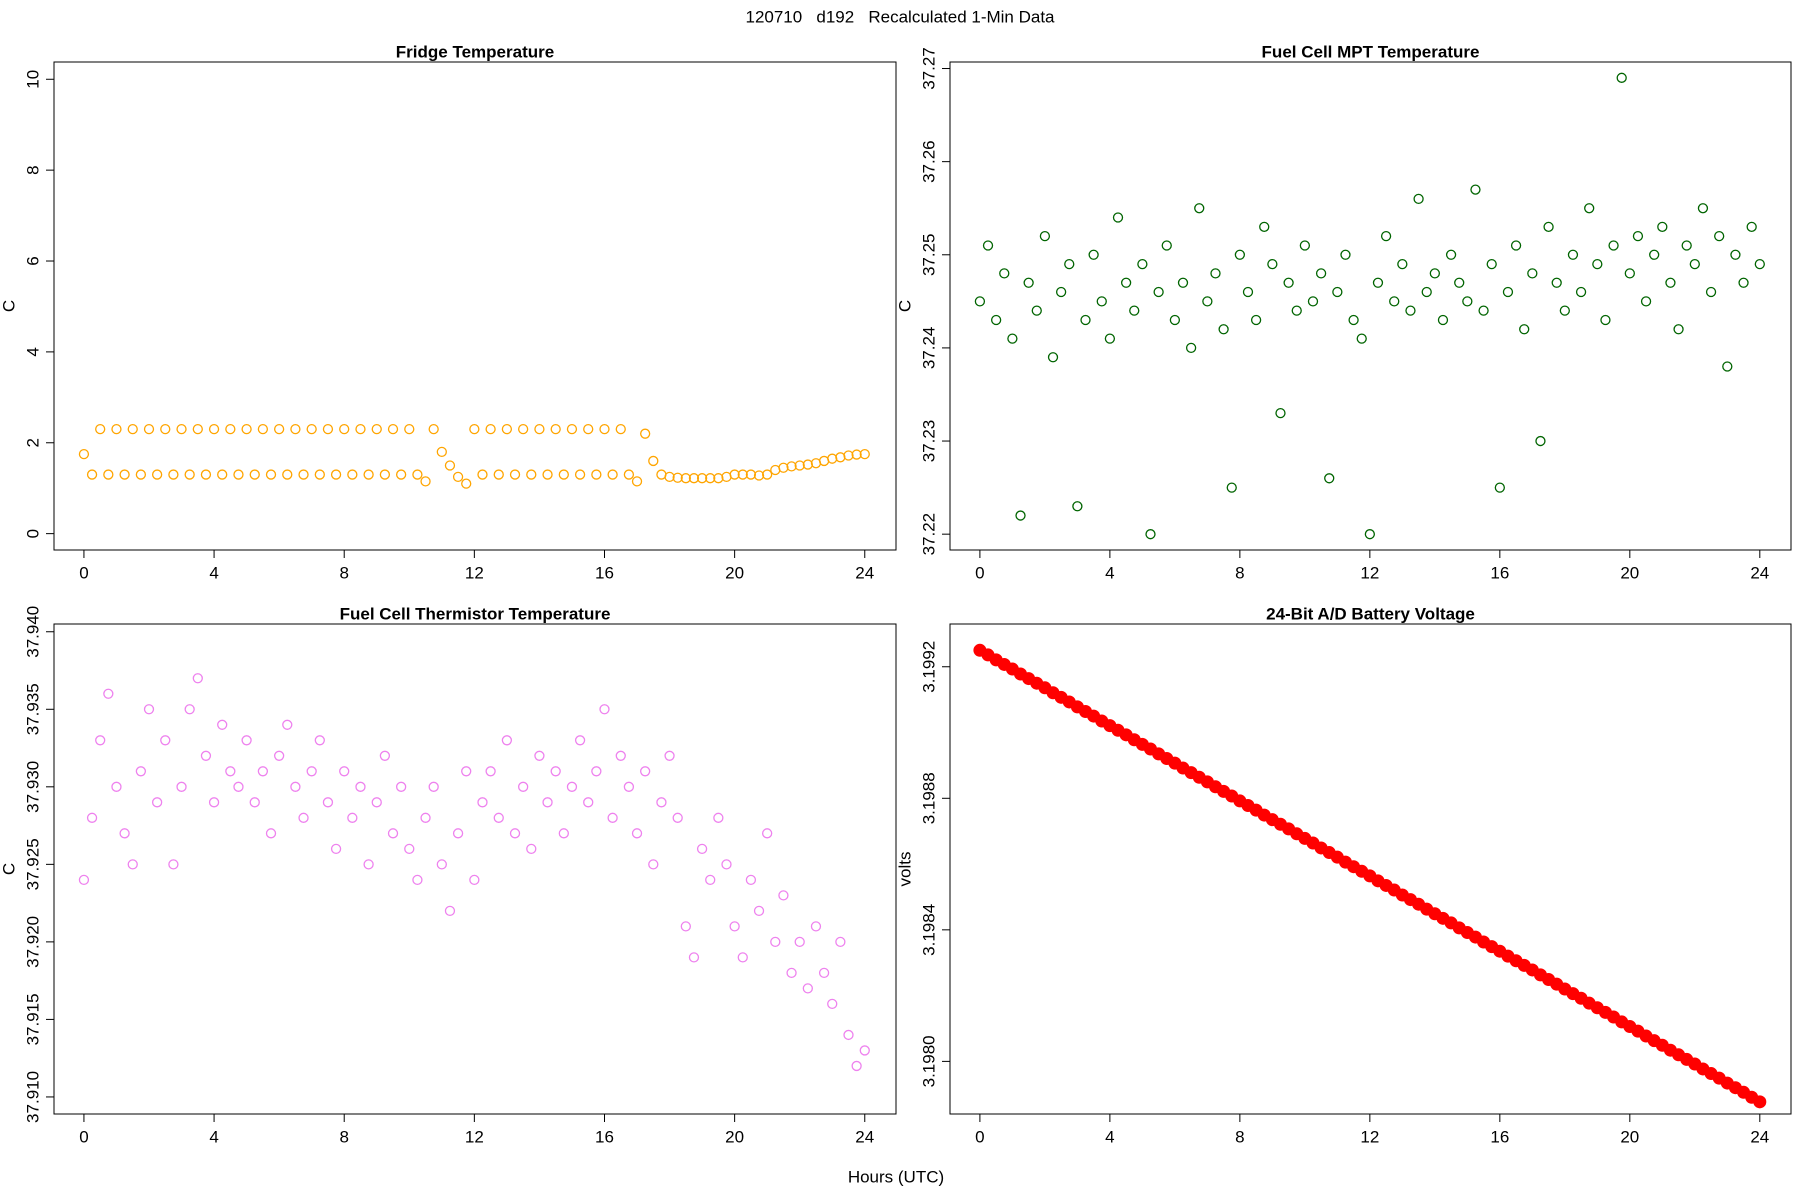 Image resolution: width=1800 pixels, height=1200 pixels. Describe the element at coordinates (1370, 613) in the screenshot. I see `panel-title: 24-Bit A/D Battery Voltage` at that location.